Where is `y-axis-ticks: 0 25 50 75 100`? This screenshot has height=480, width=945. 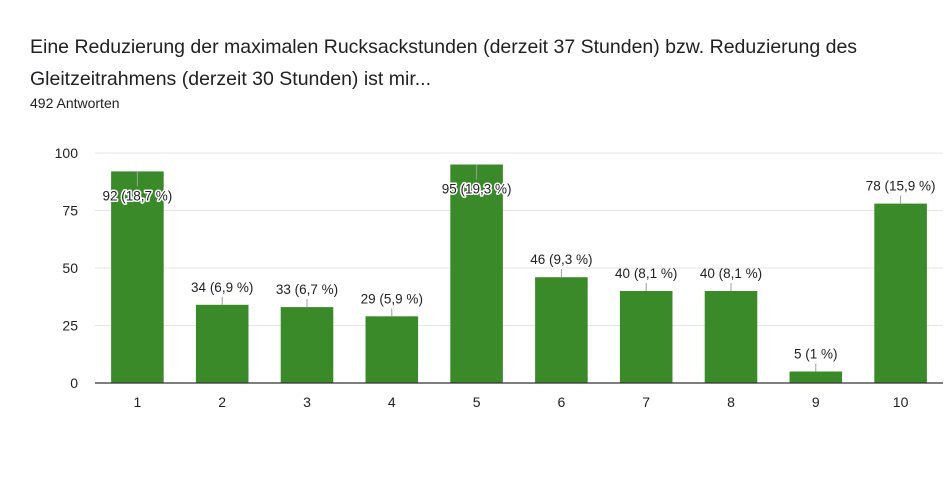
y-axis-ticks: 0 25 50 75 100 is located at coordinates (67, 268).